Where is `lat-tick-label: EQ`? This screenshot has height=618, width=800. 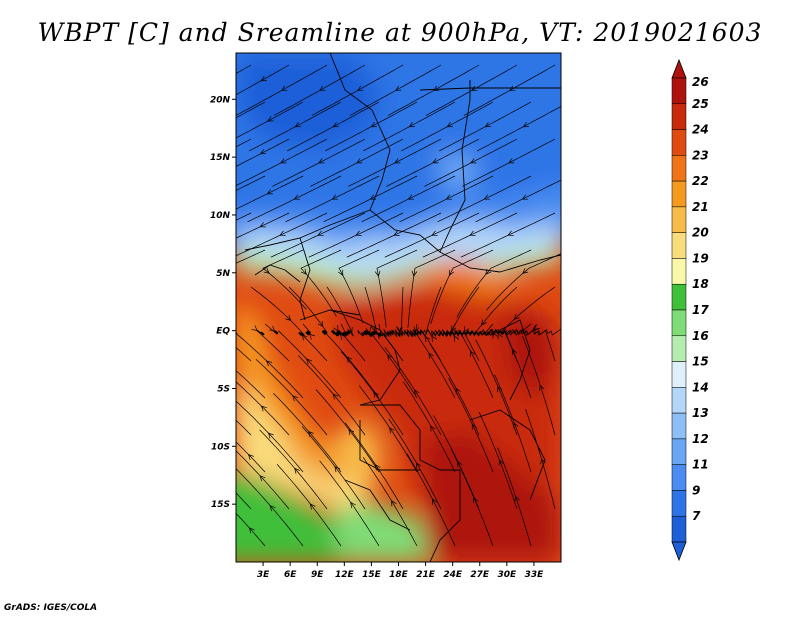
lat-tick-label: EQ is located at coordinates (223, 332).